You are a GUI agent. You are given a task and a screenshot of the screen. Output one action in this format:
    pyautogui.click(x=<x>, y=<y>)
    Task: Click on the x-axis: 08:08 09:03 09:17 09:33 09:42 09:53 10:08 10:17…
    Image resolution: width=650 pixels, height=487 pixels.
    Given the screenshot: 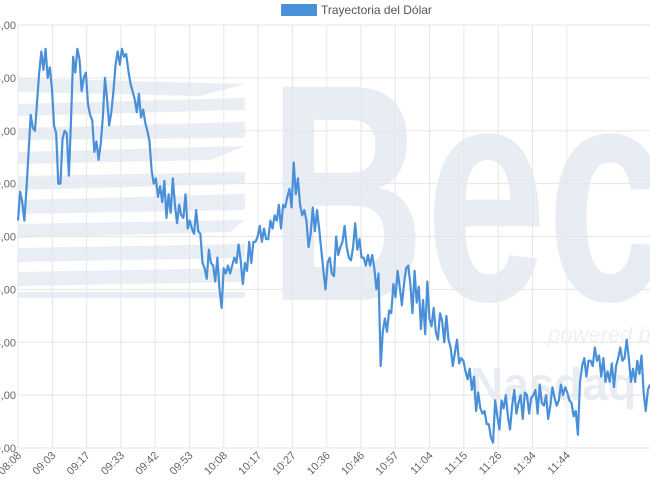 What is the action you would take?
    pyautogui.click(x=286, y=464)
    